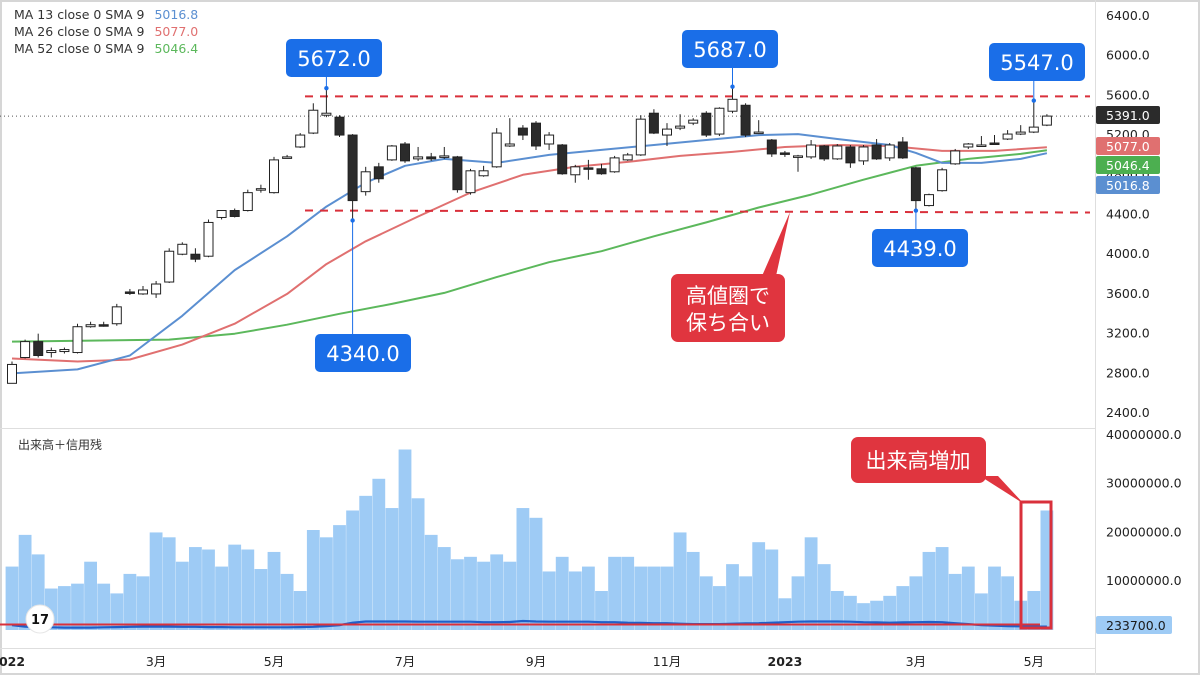 This screenshot has height=675, width=1200. I want to click on callout-label: 5672.0, so click(333, 59).